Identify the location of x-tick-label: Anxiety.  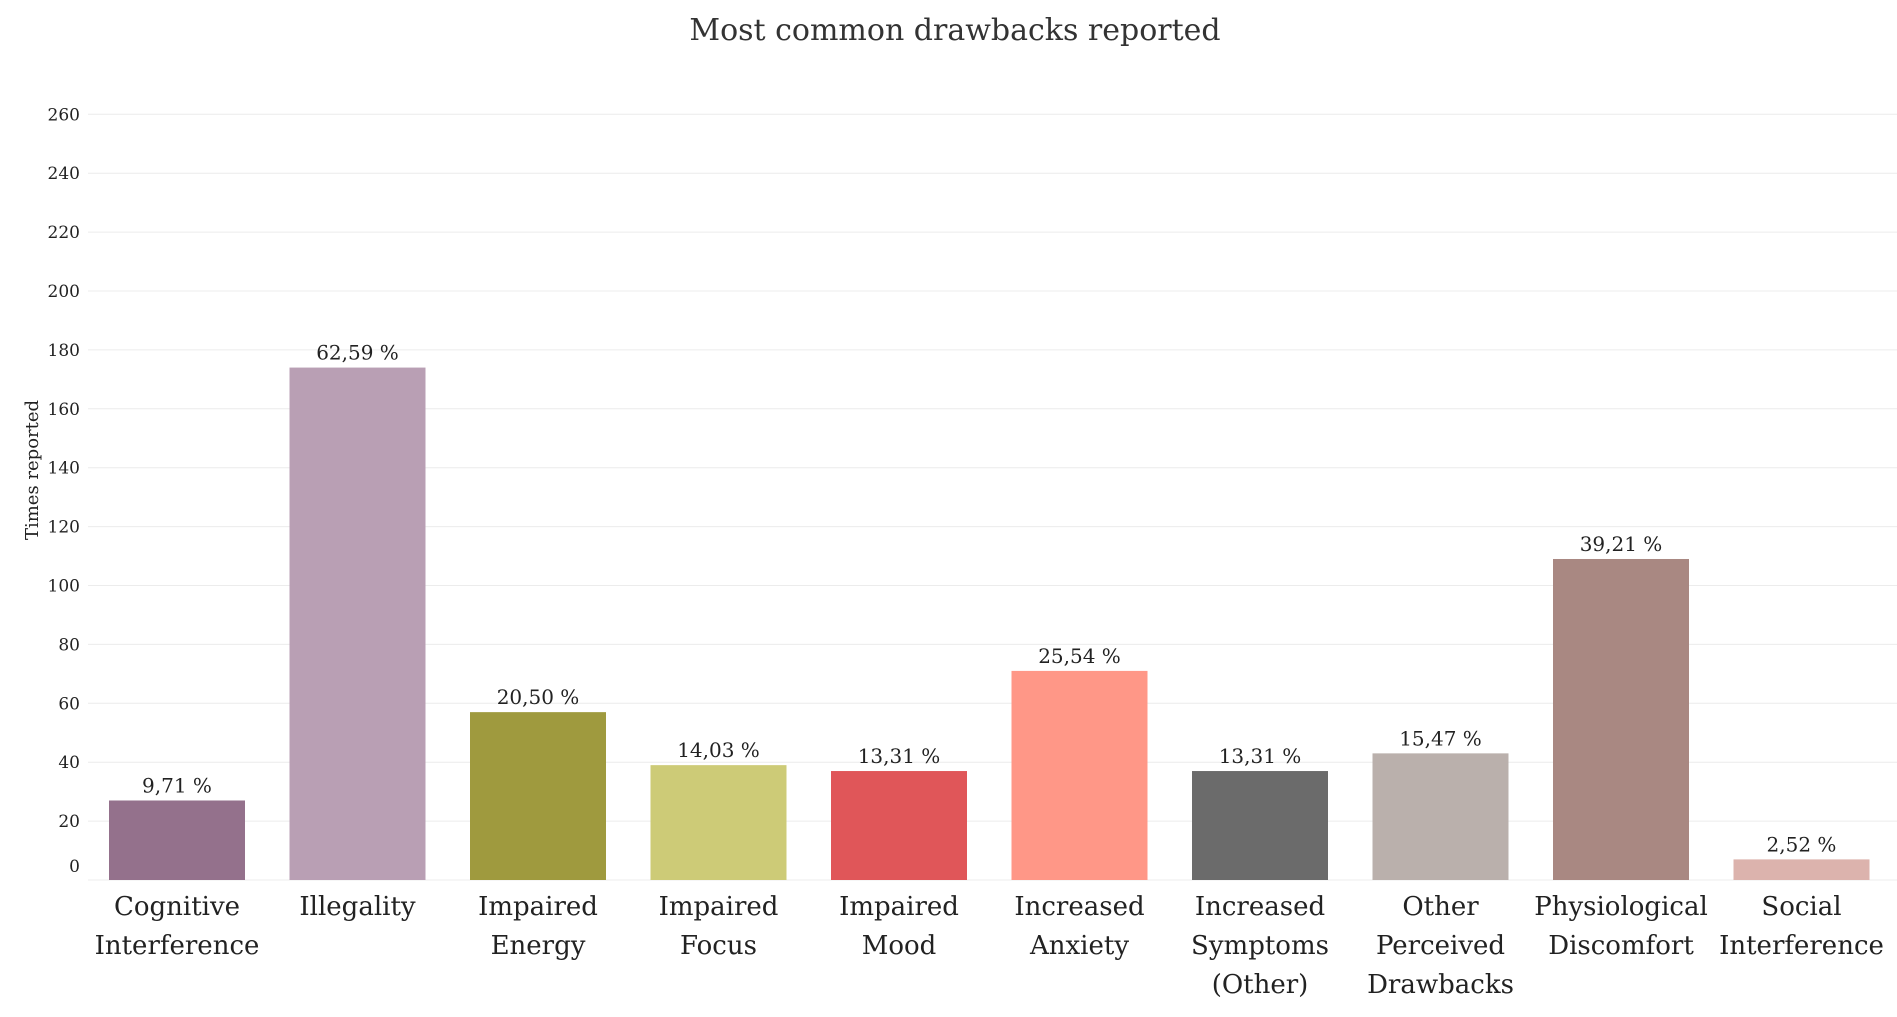
(1079, 946).